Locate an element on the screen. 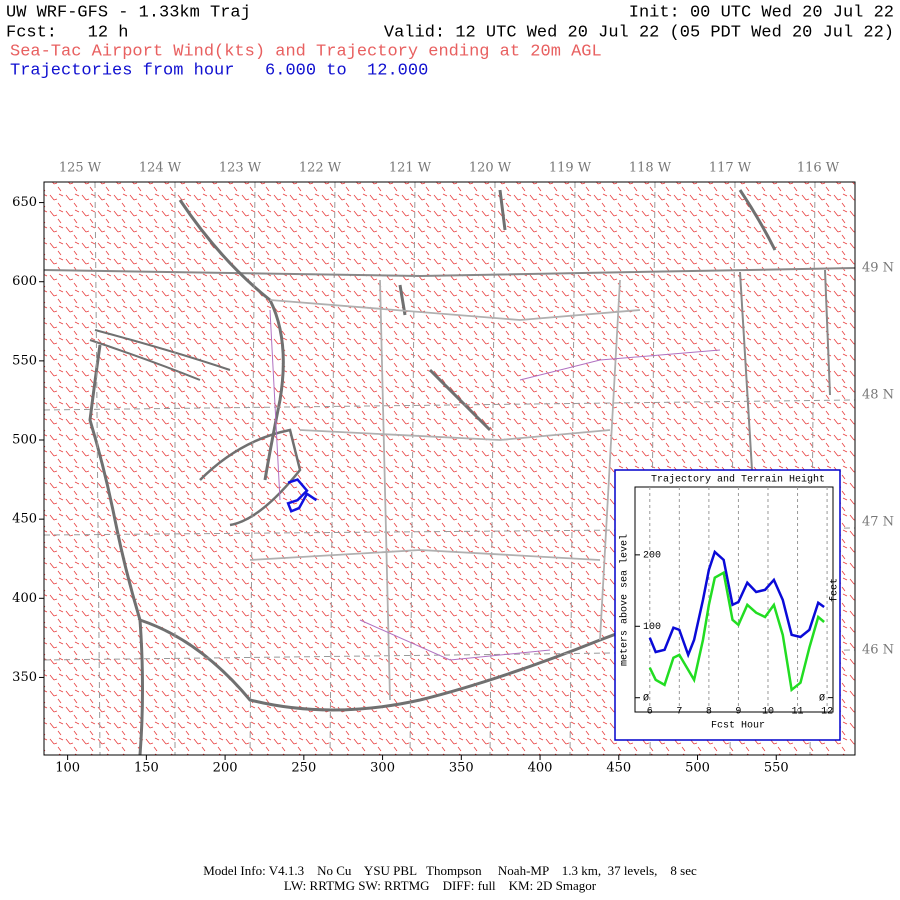  x-tick-label: 11 is located at coordinates (798, 712).